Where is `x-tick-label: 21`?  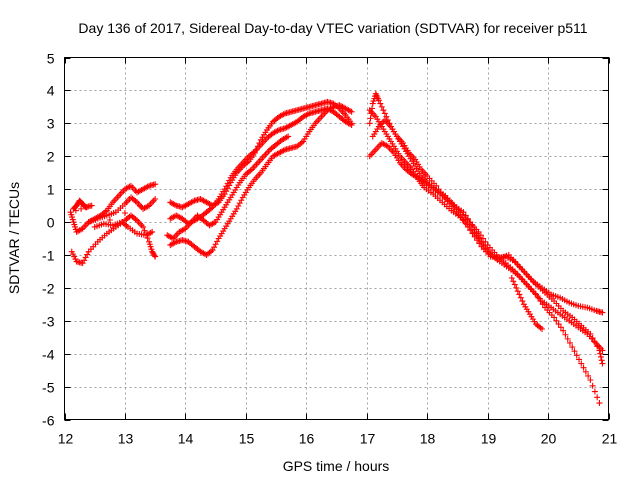 x-tick-label: 21 is located at coordinates (610, 439).